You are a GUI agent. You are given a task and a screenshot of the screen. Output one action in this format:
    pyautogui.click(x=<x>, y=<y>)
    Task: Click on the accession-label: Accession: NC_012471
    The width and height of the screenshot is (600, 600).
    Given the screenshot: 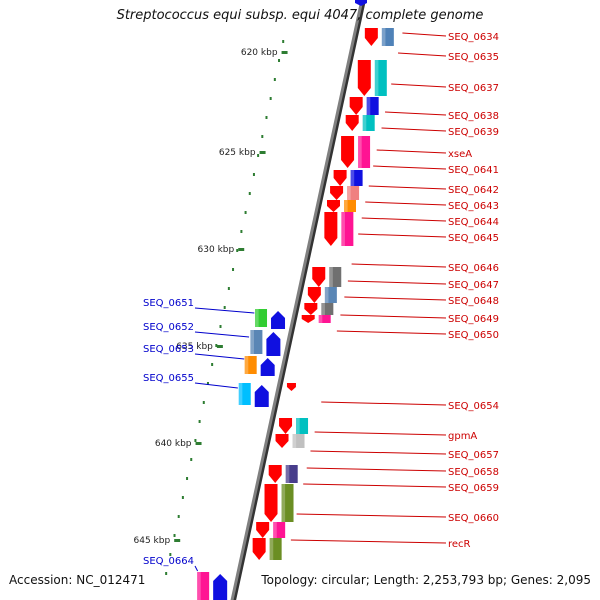 What is the action you would take?
    pyautogui.click(x=77, y=580)
    